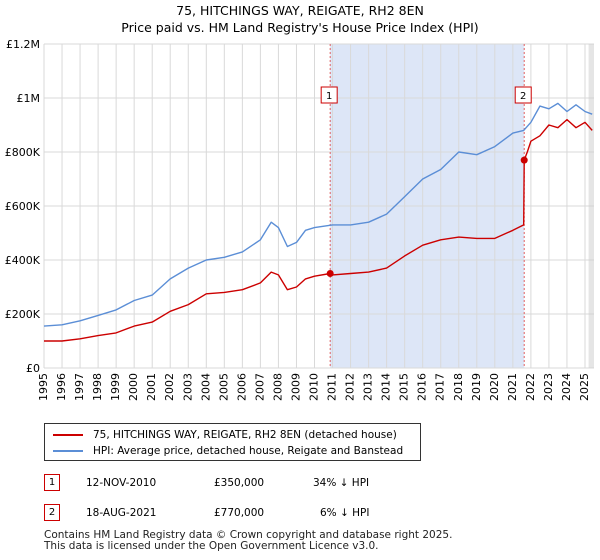  What do you see at coordinates (440, 387) in the screenshot?
I see `x-tick-label: 2017` at bounding box center [440, 387].